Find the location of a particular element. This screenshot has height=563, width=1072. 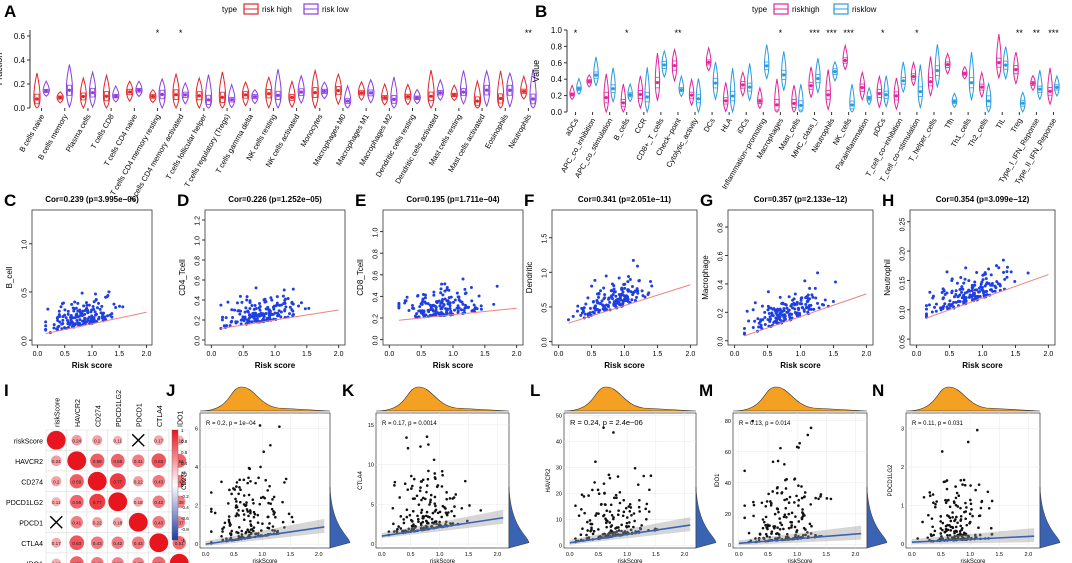

x-tick-label: 2.0 is located at coordinates (685, 555).